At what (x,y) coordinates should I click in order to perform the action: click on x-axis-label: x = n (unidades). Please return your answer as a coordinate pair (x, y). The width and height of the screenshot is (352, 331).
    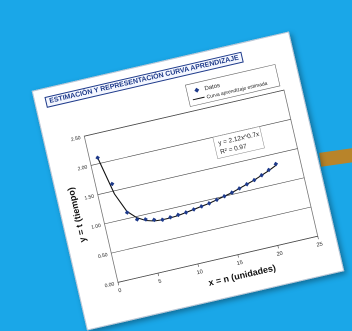
    Looking at the image, I should click on (241, 275).